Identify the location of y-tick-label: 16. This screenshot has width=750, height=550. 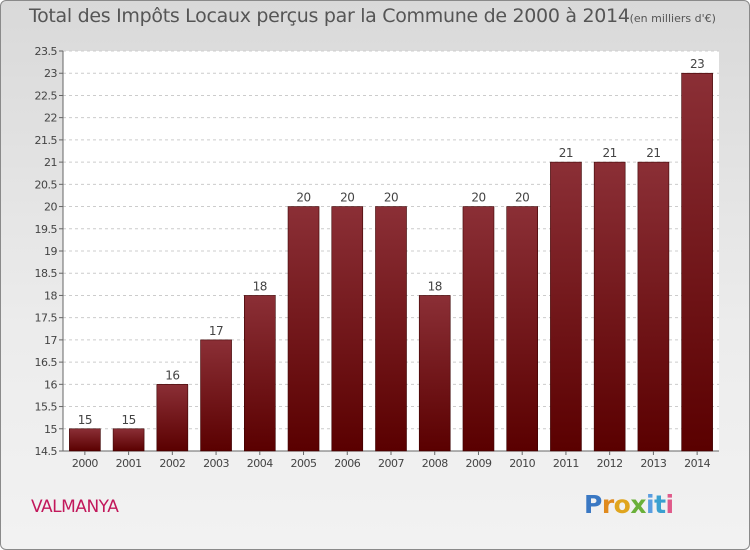
(50, 384).